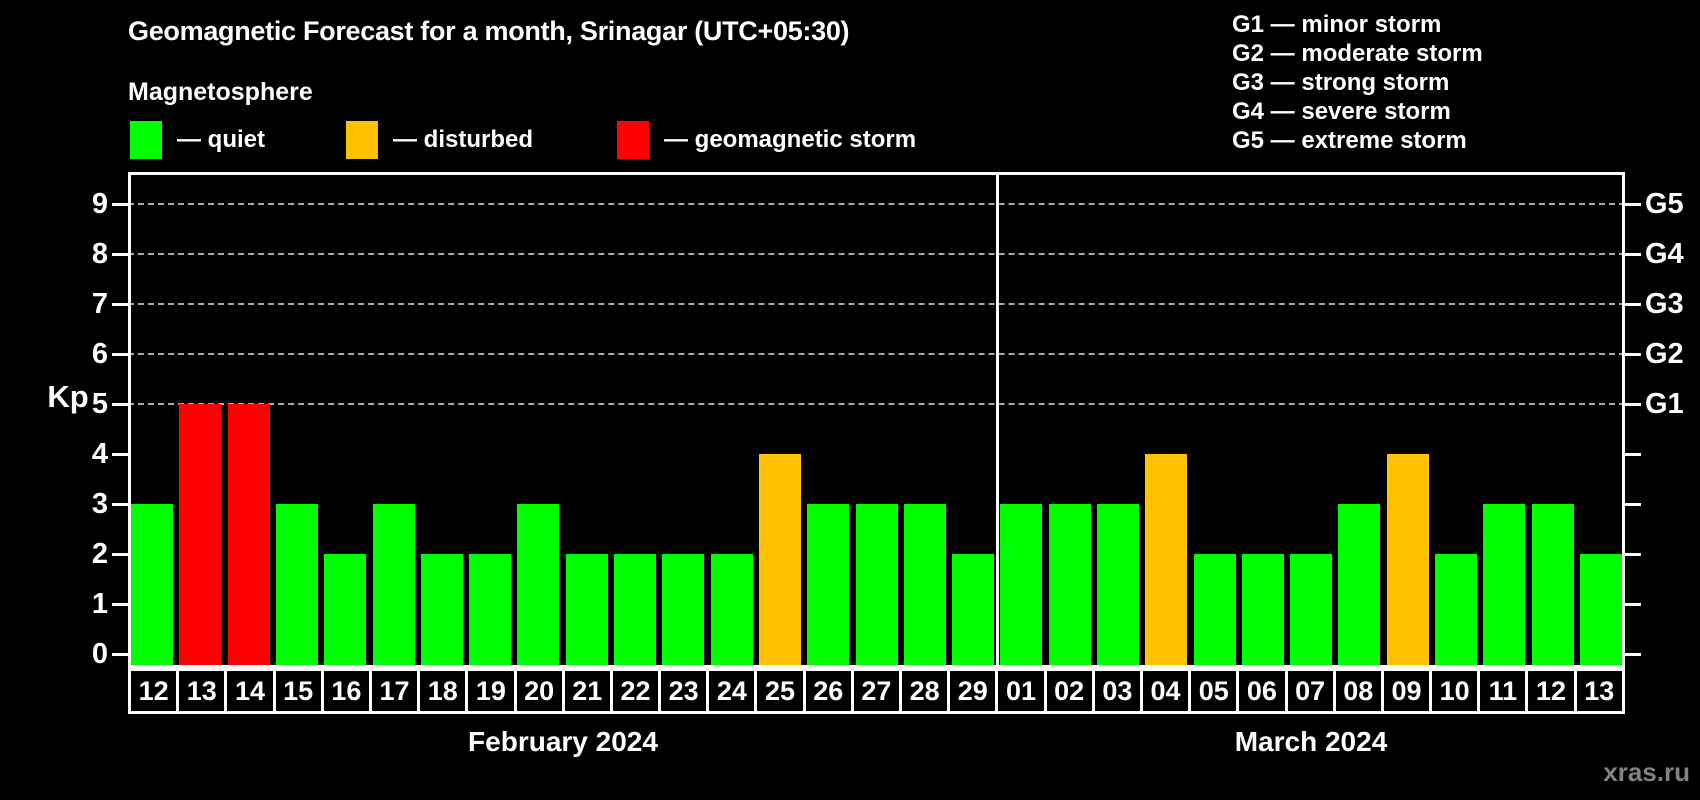  I want to click on y-axis-title: Kp, so click(68, 396).